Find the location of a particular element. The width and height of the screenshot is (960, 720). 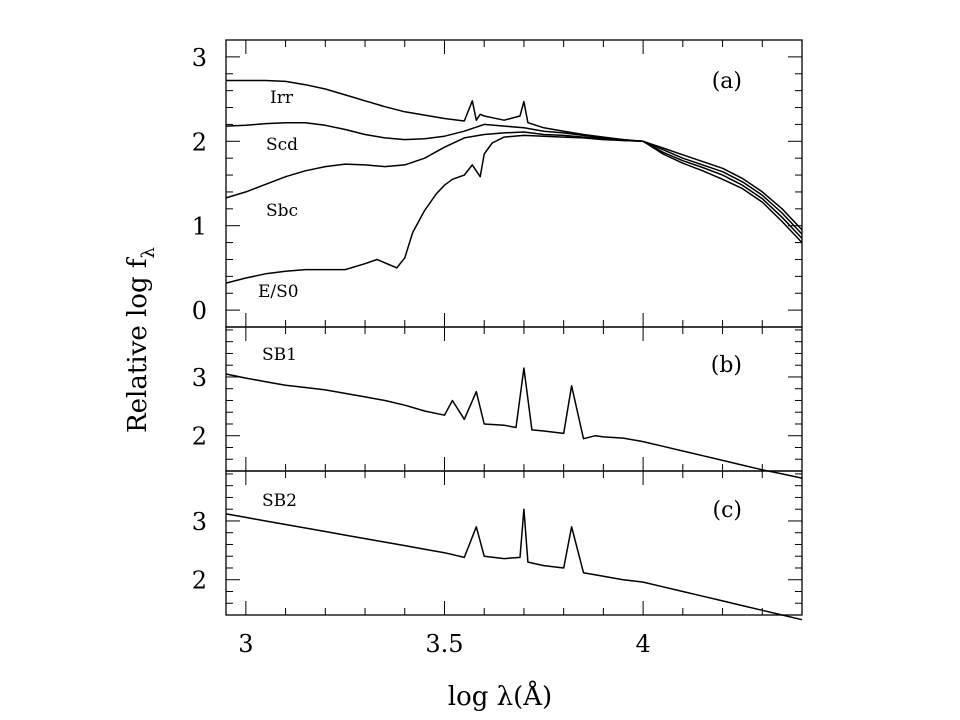

panel-label: (c) is located at coordinates (728, 510).